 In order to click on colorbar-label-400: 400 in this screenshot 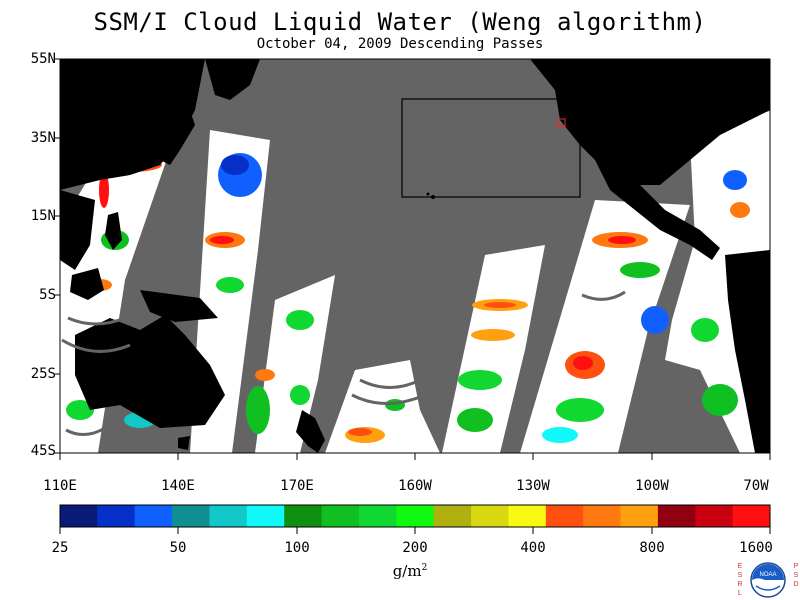, I will do `click(533, 548)`.